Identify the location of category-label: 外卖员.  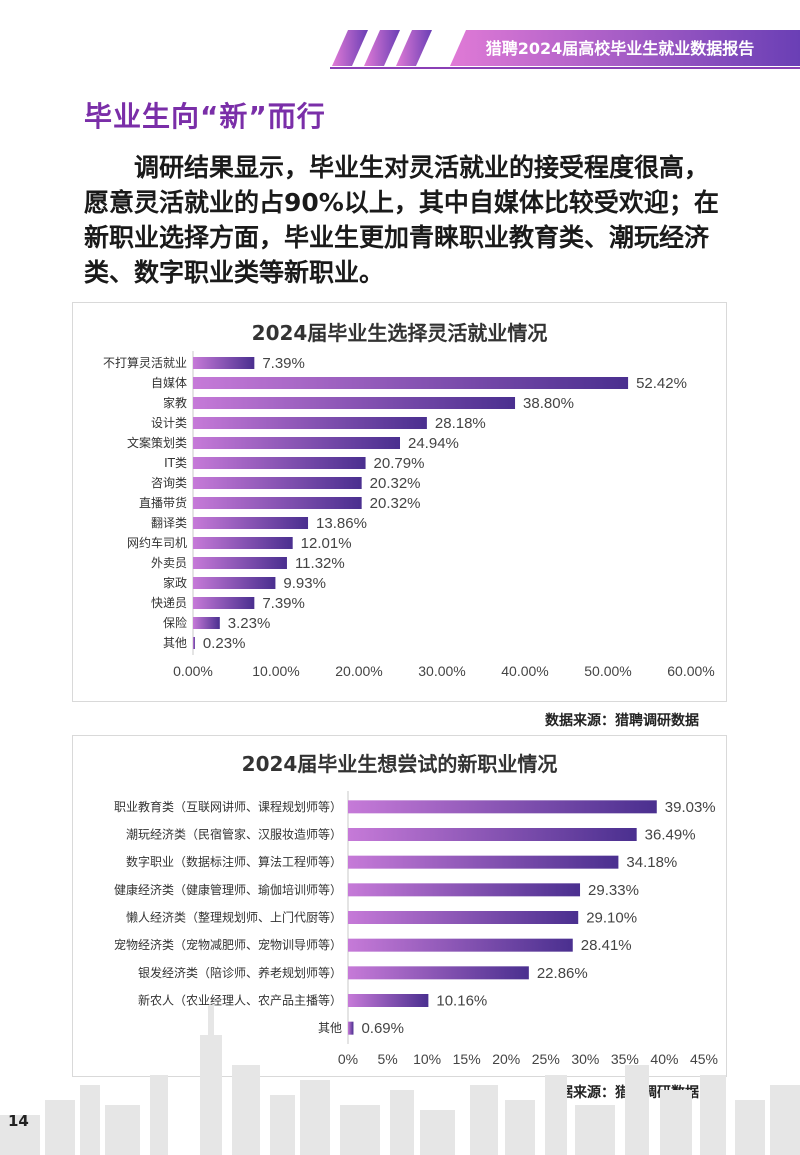
(169, 563).